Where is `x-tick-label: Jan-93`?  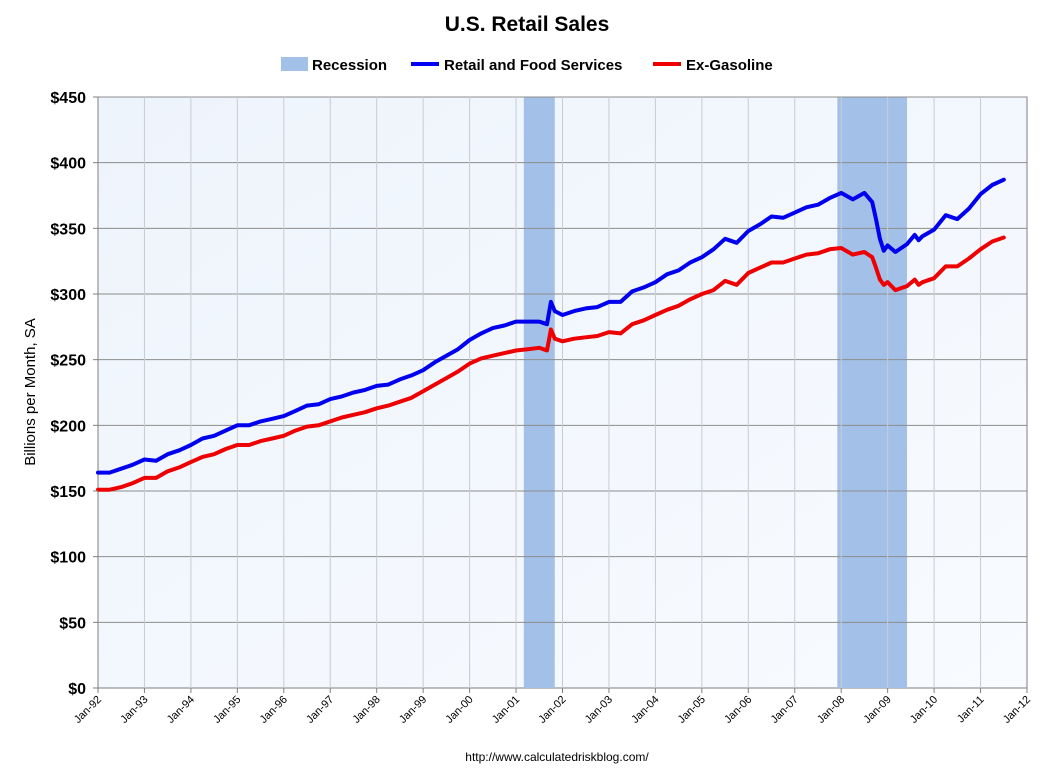 x-tick-label: Jan-93 is located at coordinates (134, 710).